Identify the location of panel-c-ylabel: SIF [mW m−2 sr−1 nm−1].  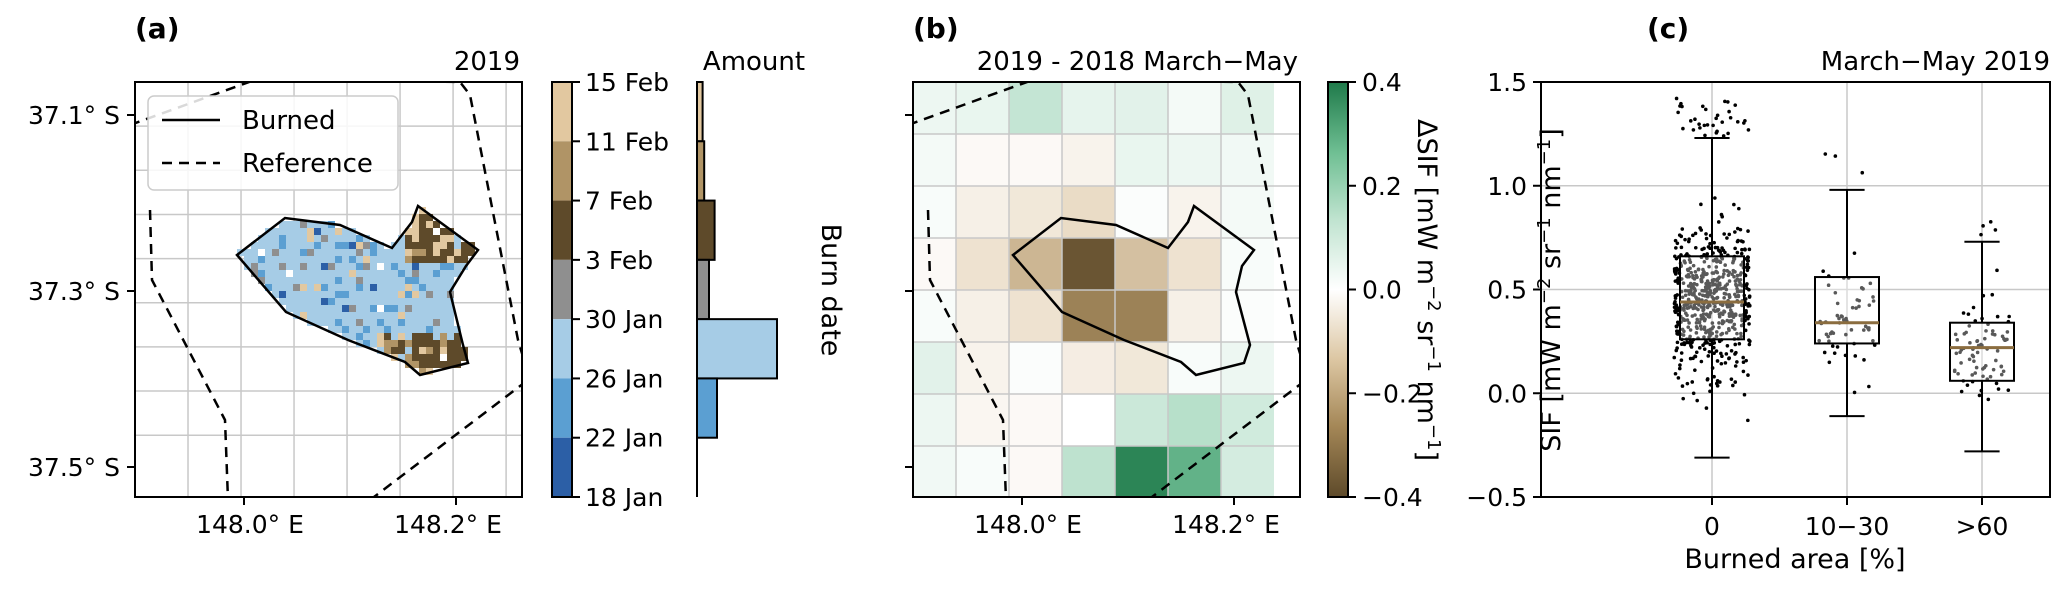
(1550, 290).